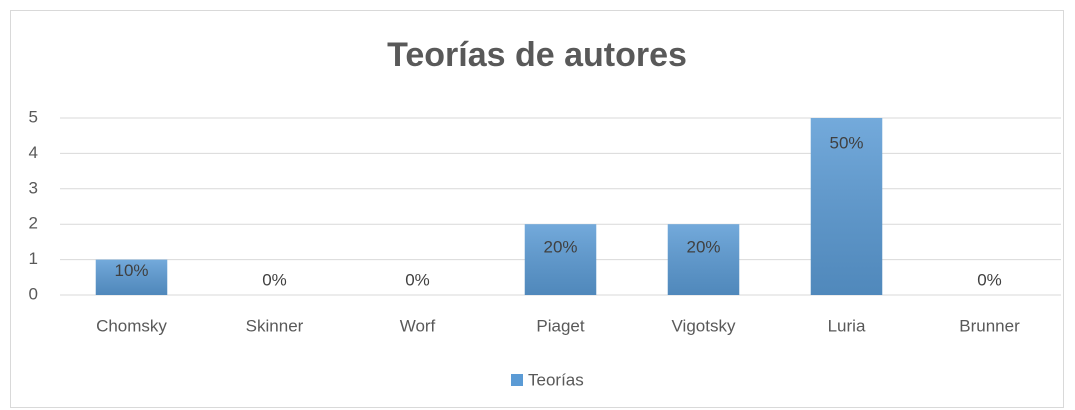 This screenshot has width=1075, height=410. Describe the element at coordinates (33, 116) in the screenshot. I see `y-tick-label: 5` at that location.